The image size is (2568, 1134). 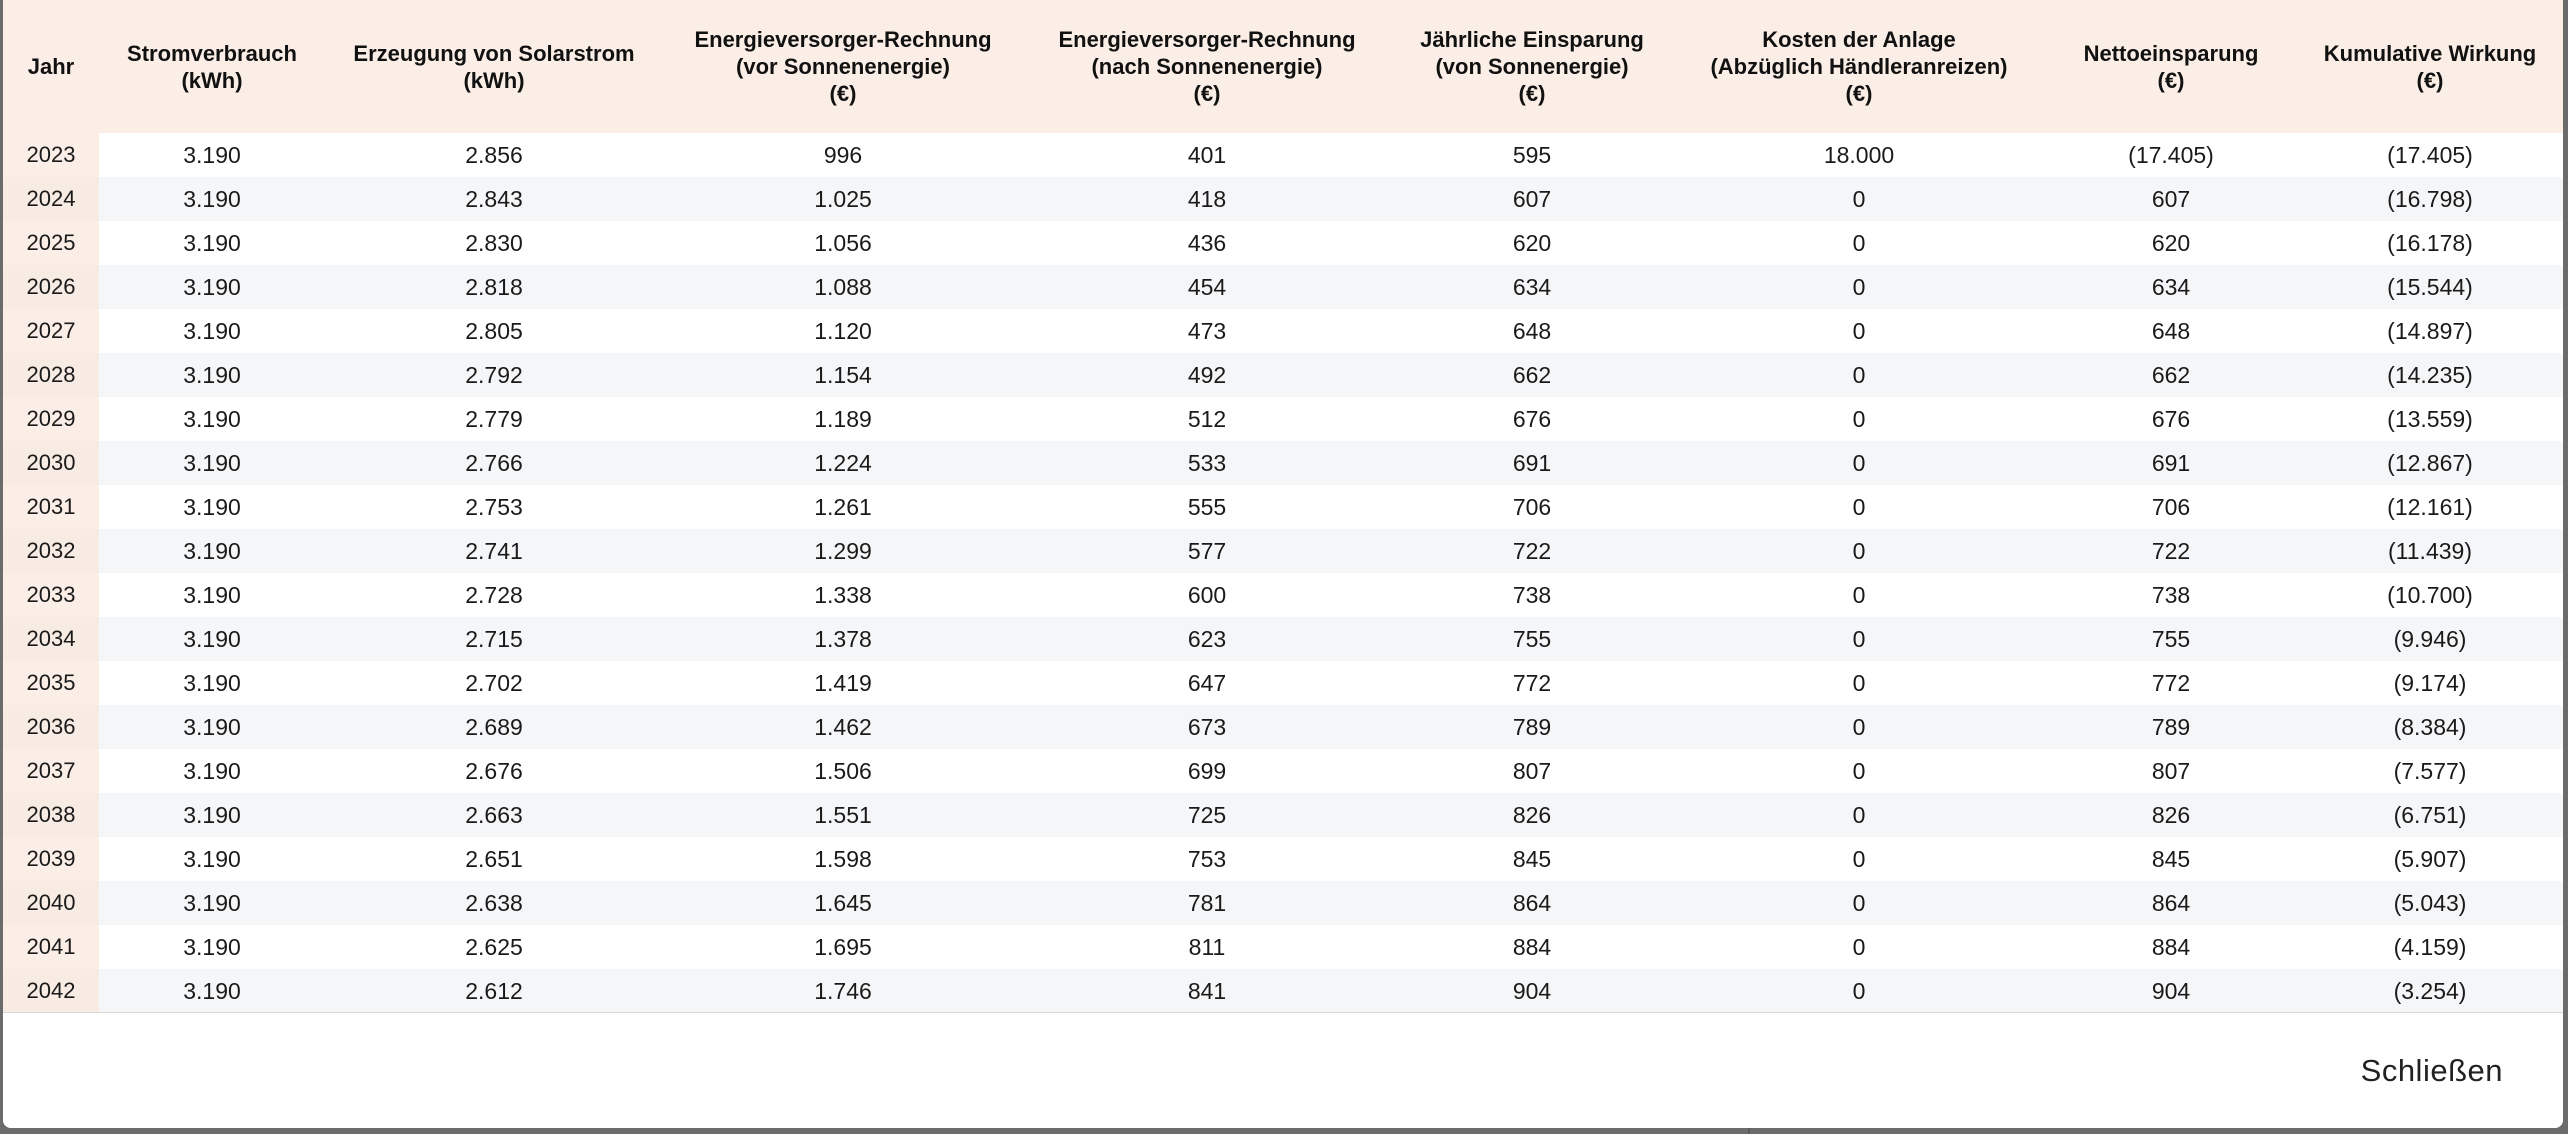 What do you see at coordinates (1532, 638) in the screenshot?
I see `cell-annual-savings: 755` at bounding box center [1532, 638].